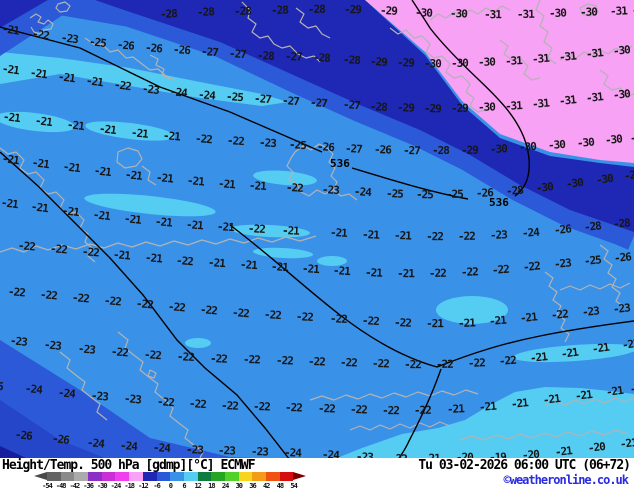 This screenshot has width=634, height=490. Describe the element at coordinates (24, 14) in the screenshot. I see `corner-navy` at that location.